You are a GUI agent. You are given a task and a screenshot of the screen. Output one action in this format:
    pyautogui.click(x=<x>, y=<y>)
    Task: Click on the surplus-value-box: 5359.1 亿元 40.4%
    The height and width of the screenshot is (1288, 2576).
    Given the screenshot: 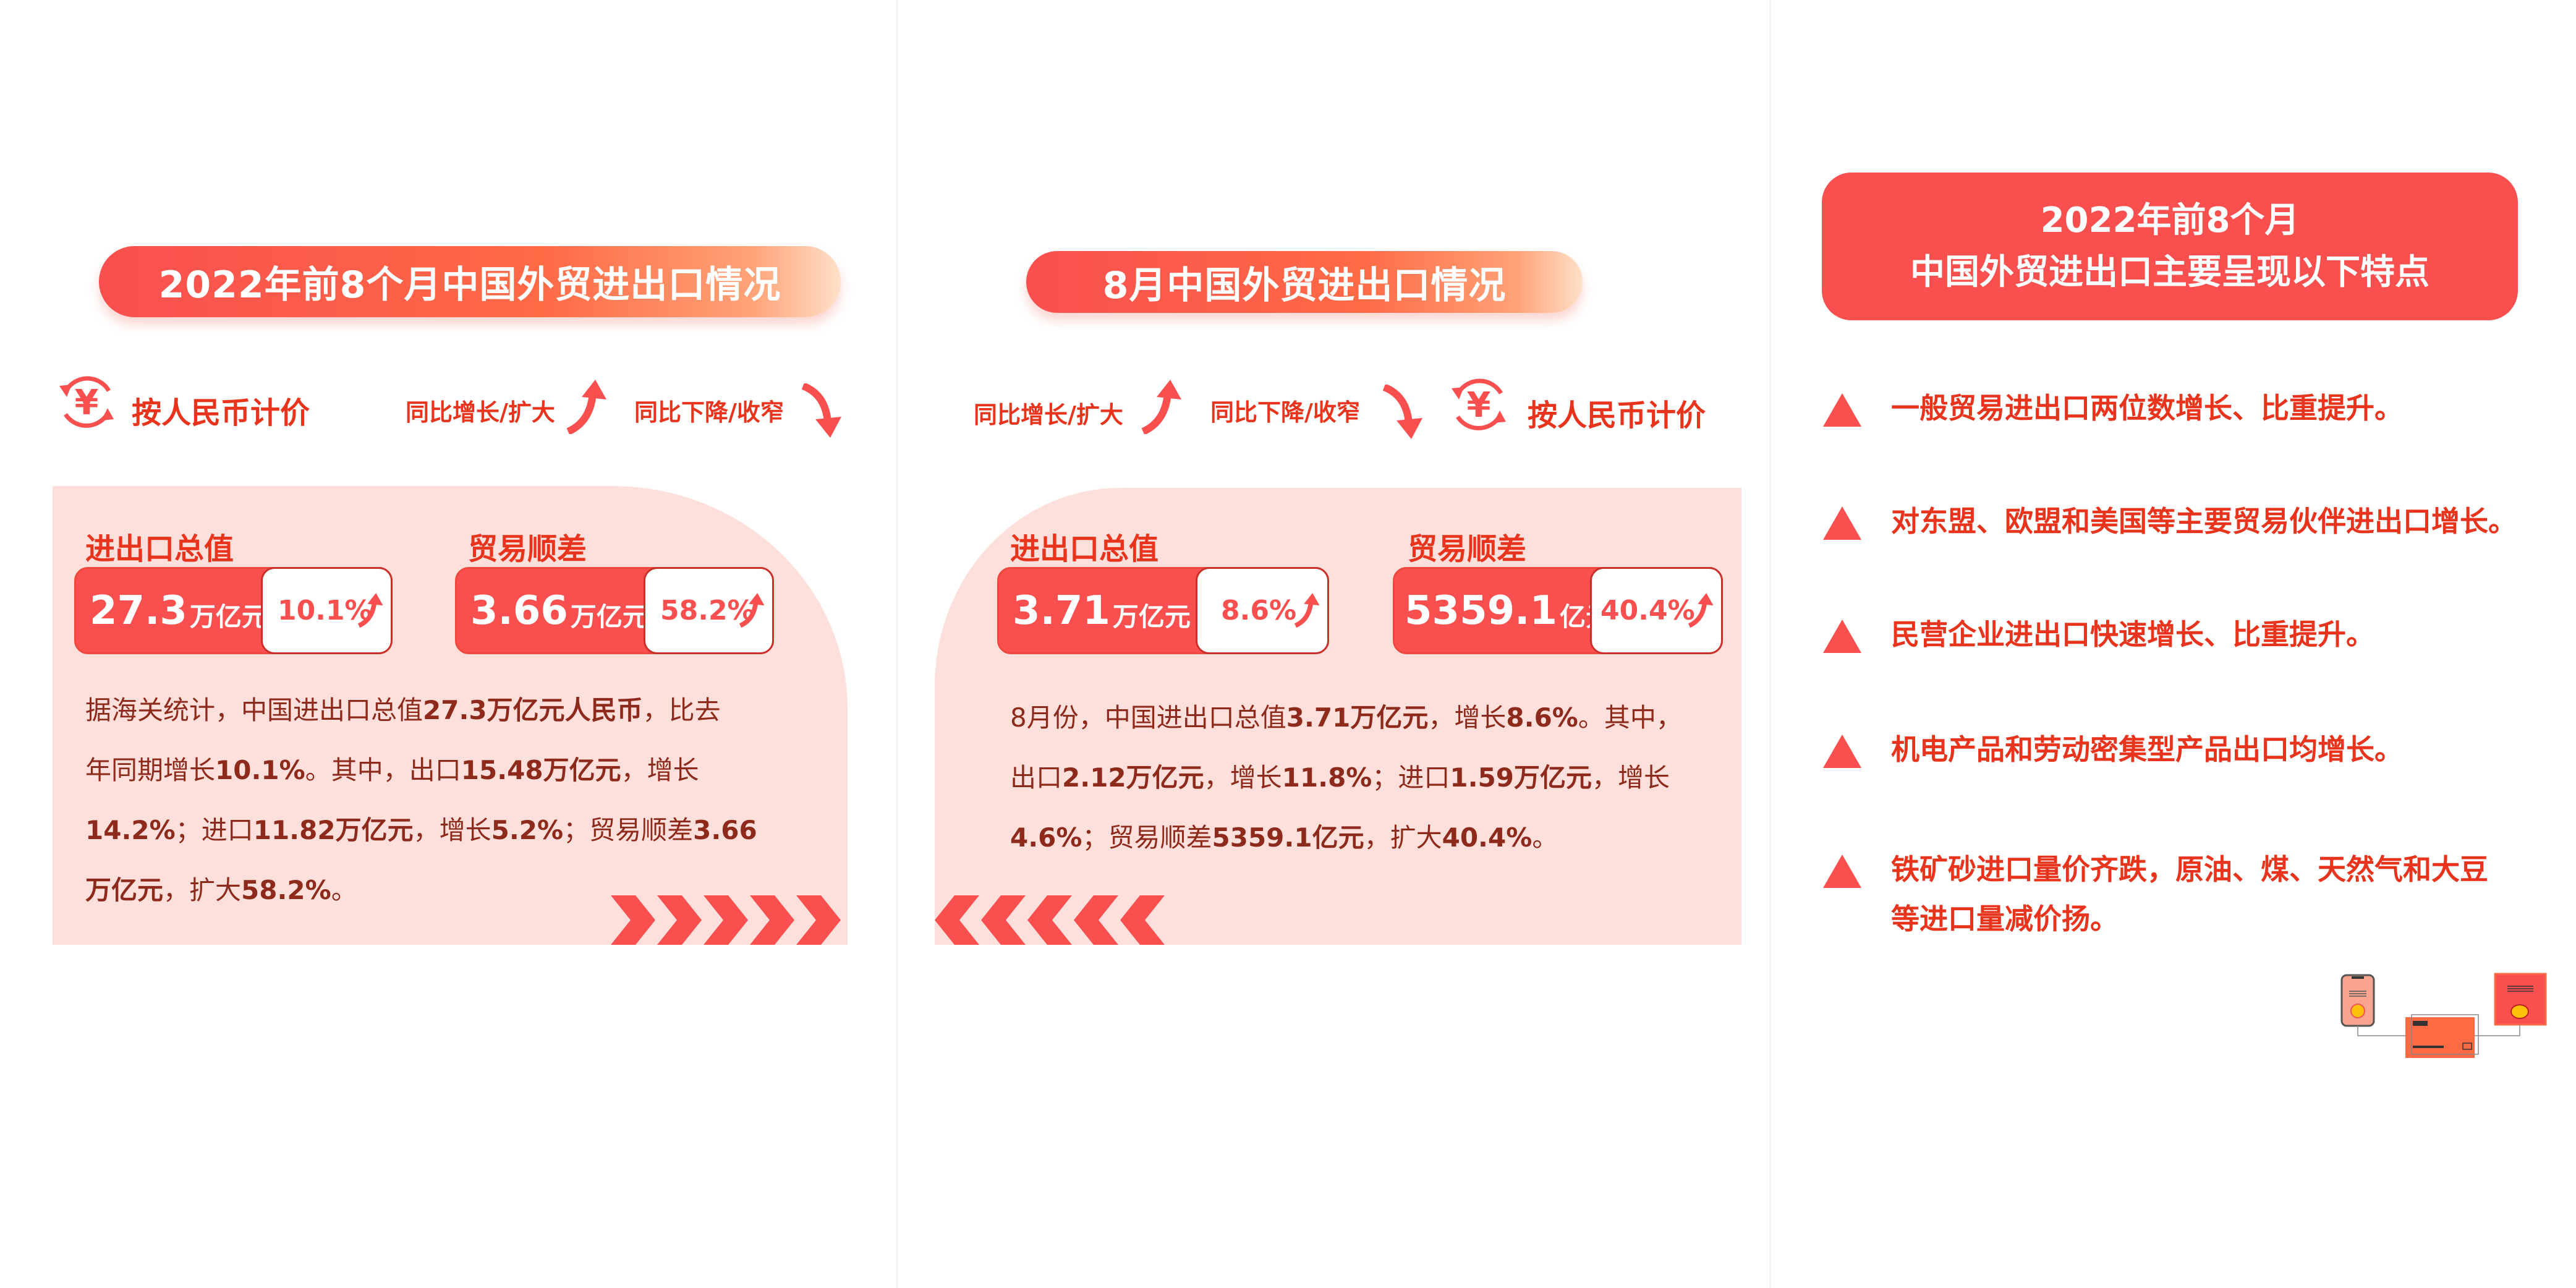 What is the action you would take?
    pyautogui.click(x=1558, y=610)
    